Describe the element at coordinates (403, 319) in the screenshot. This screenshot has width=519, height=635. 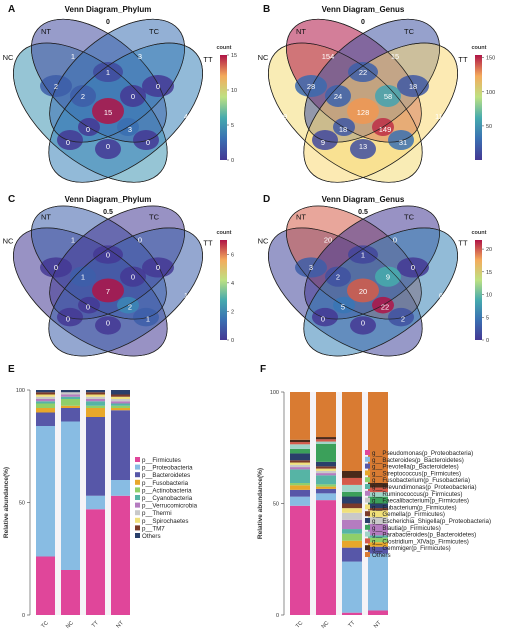
I see `count-nt-tt: 2` at that location.